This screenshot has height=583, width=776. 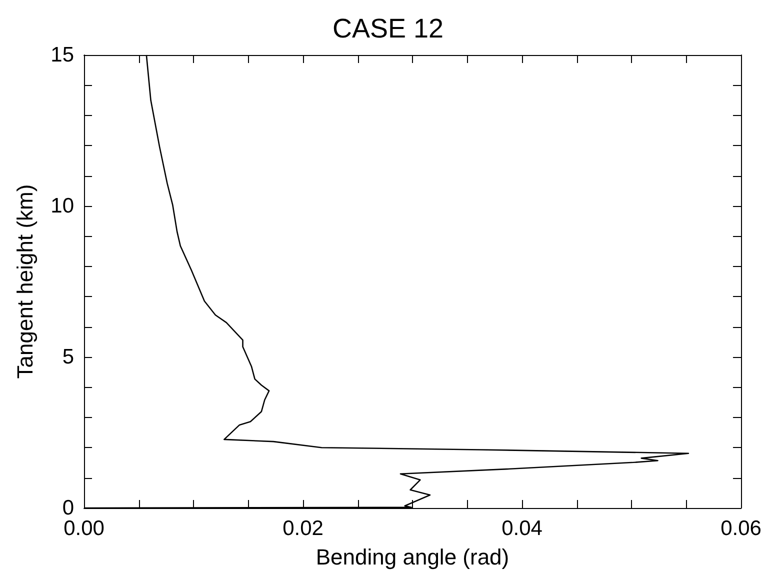 I want to click on y-axis-title: Tangent height (km), so click(x=25, y=281).